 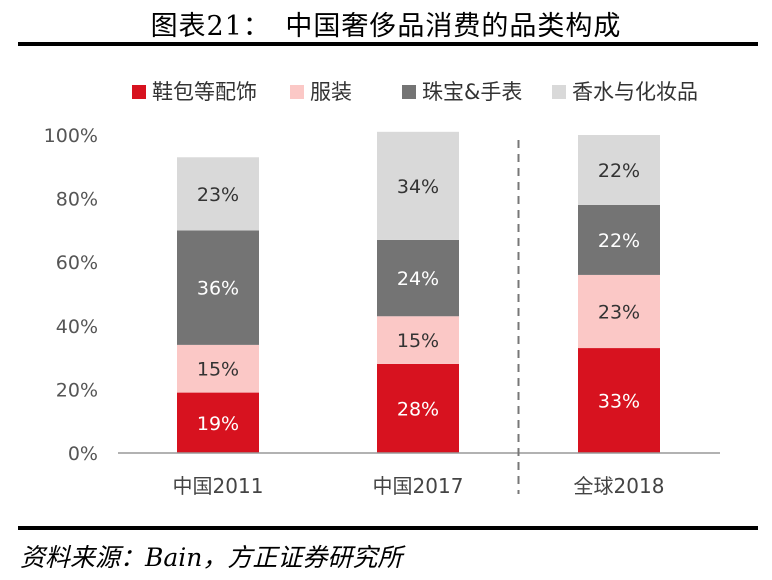 What do you see at coordinates (472, 92) in the screenshot?
I see `legend-label: 珠宝&手表` at bounding box center [472, 92].